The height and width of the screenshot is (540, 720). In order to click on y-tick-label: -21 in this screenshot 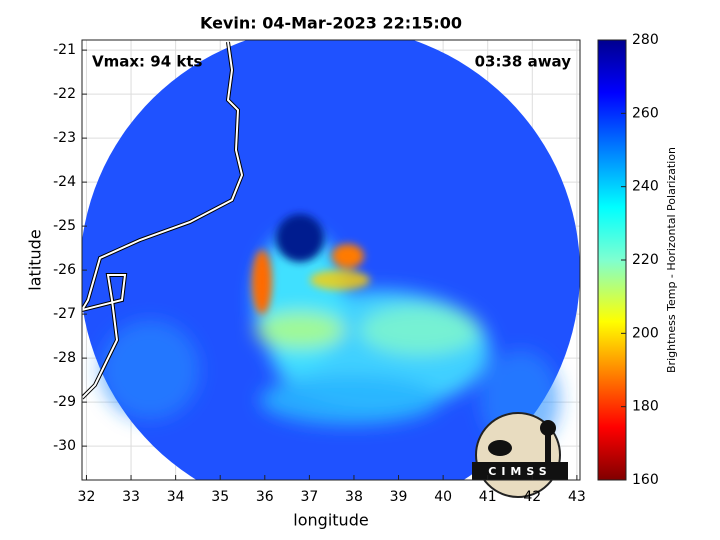, I will do `click(64, 50)`.